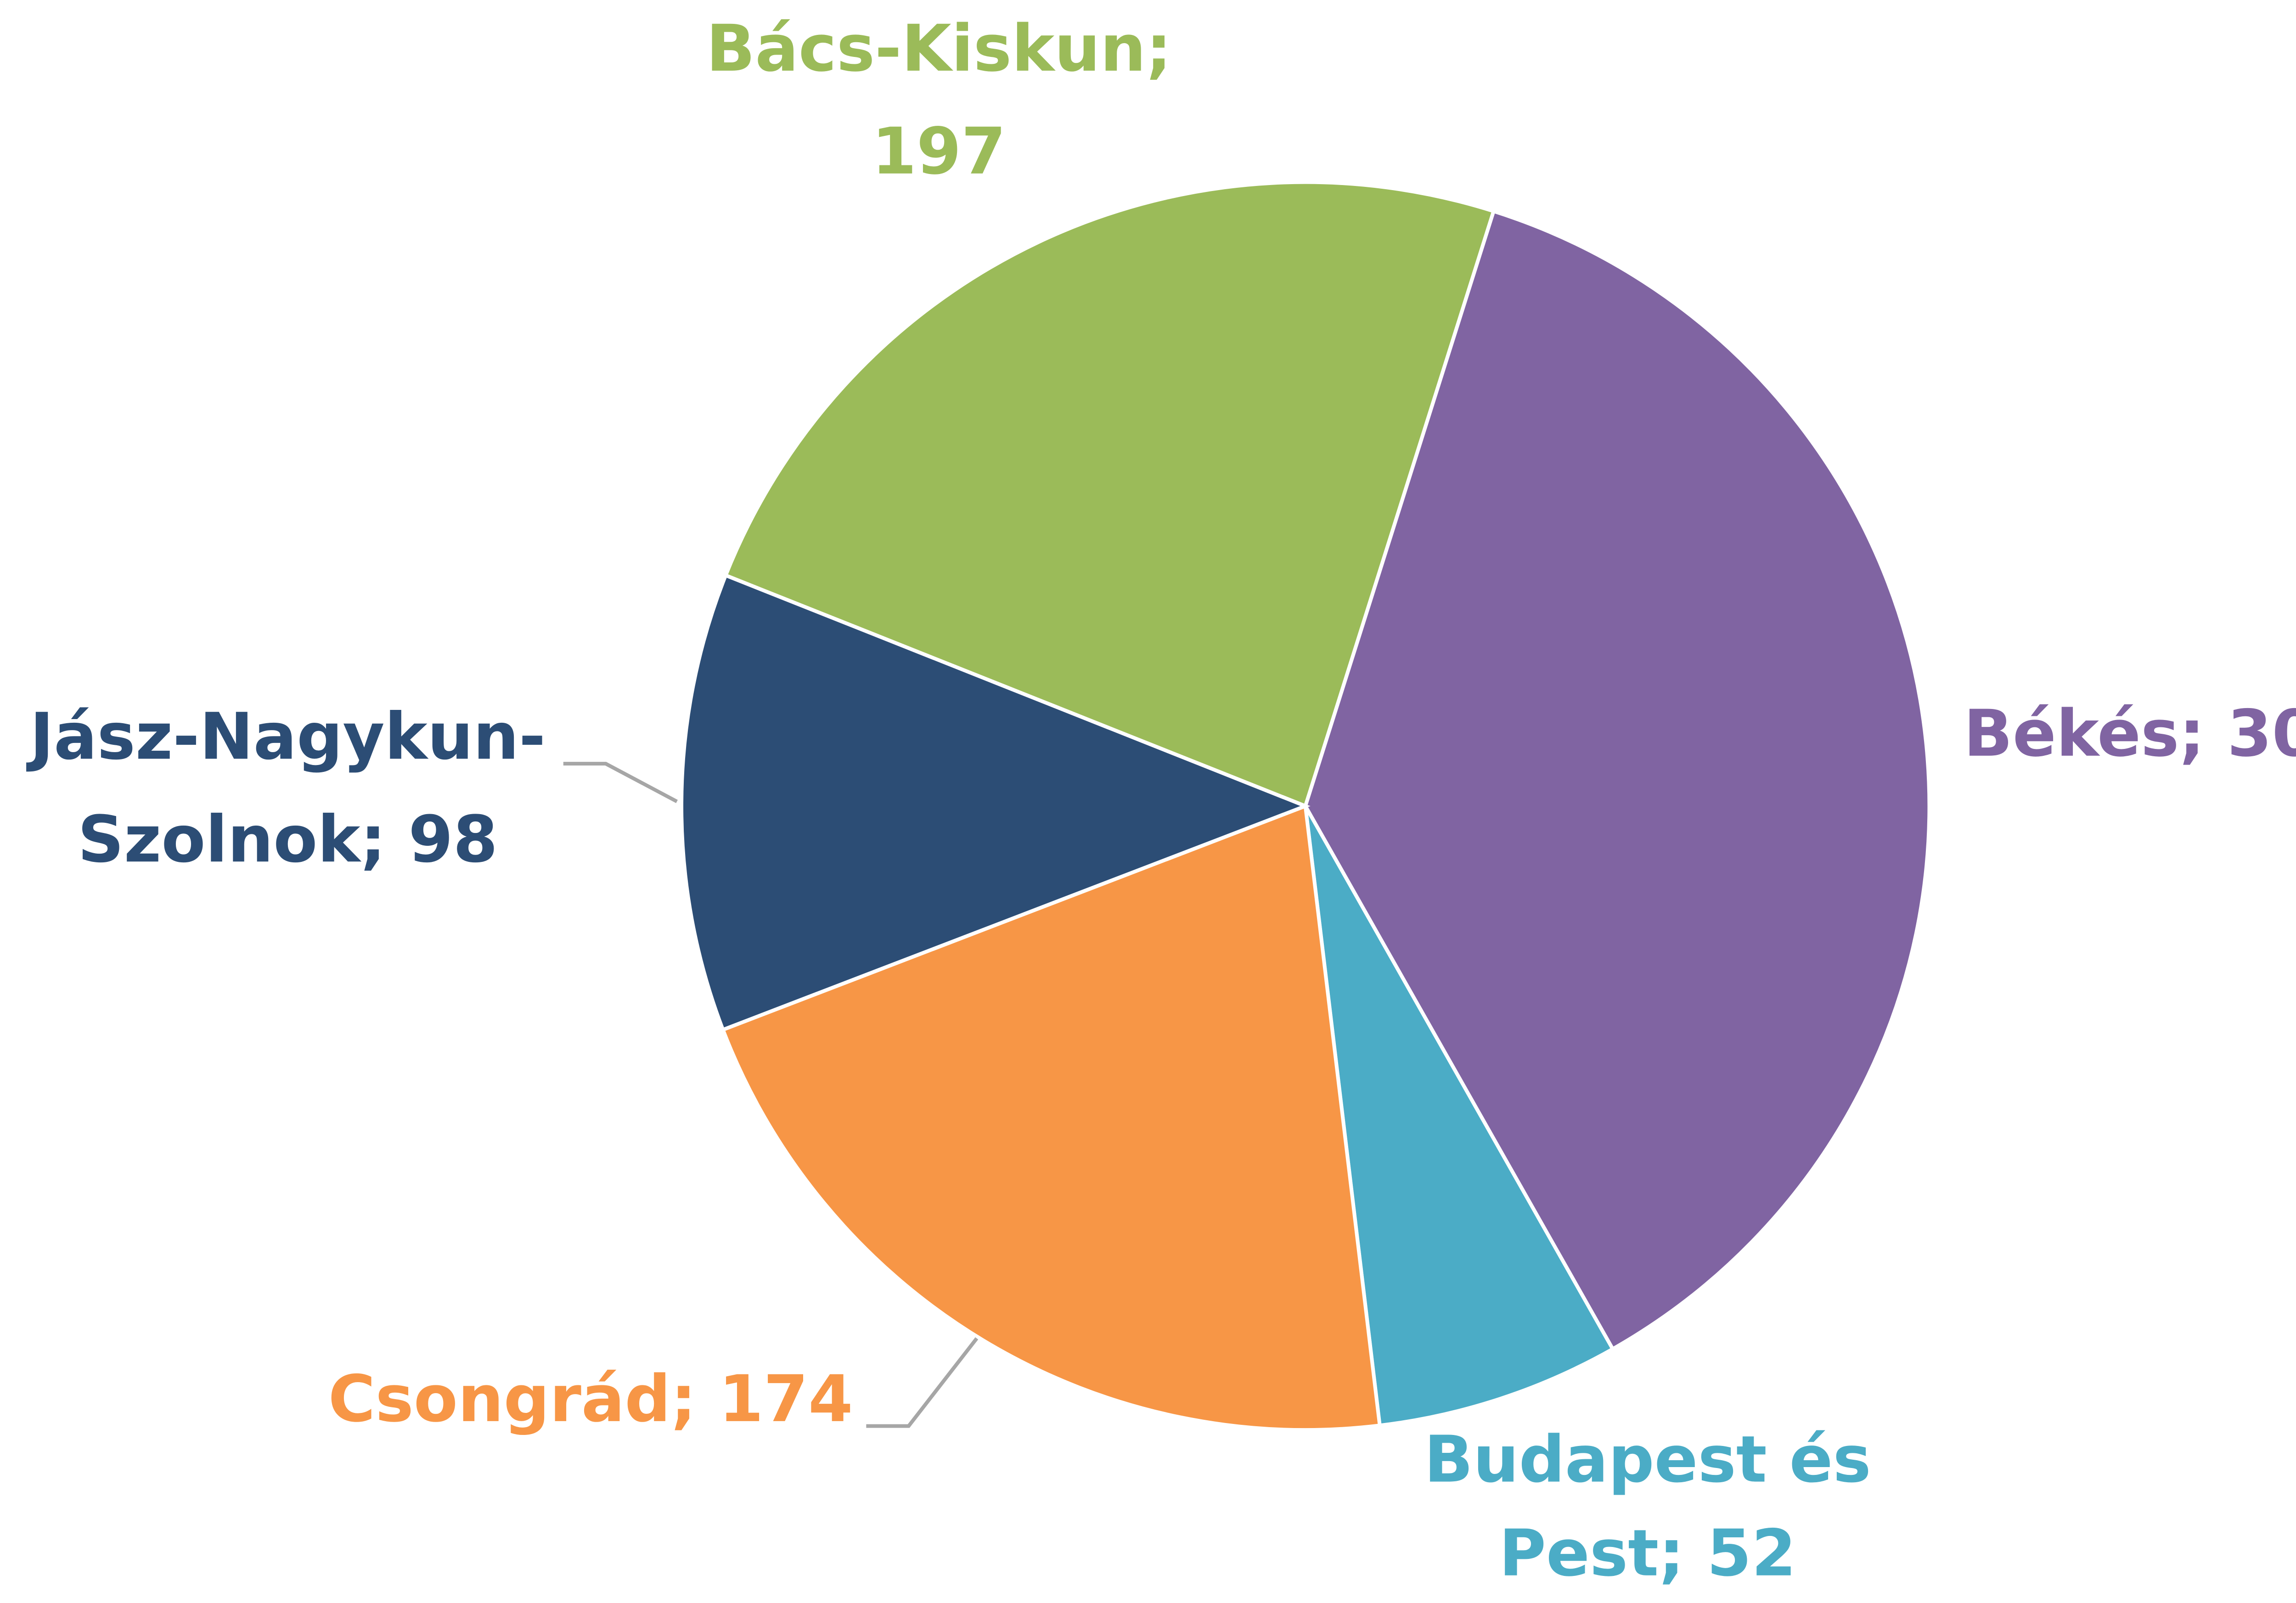  Describe the element at coordinates (939, 48) in the screenshot. I see `data-label: Bács-Kiskun;` at that location.